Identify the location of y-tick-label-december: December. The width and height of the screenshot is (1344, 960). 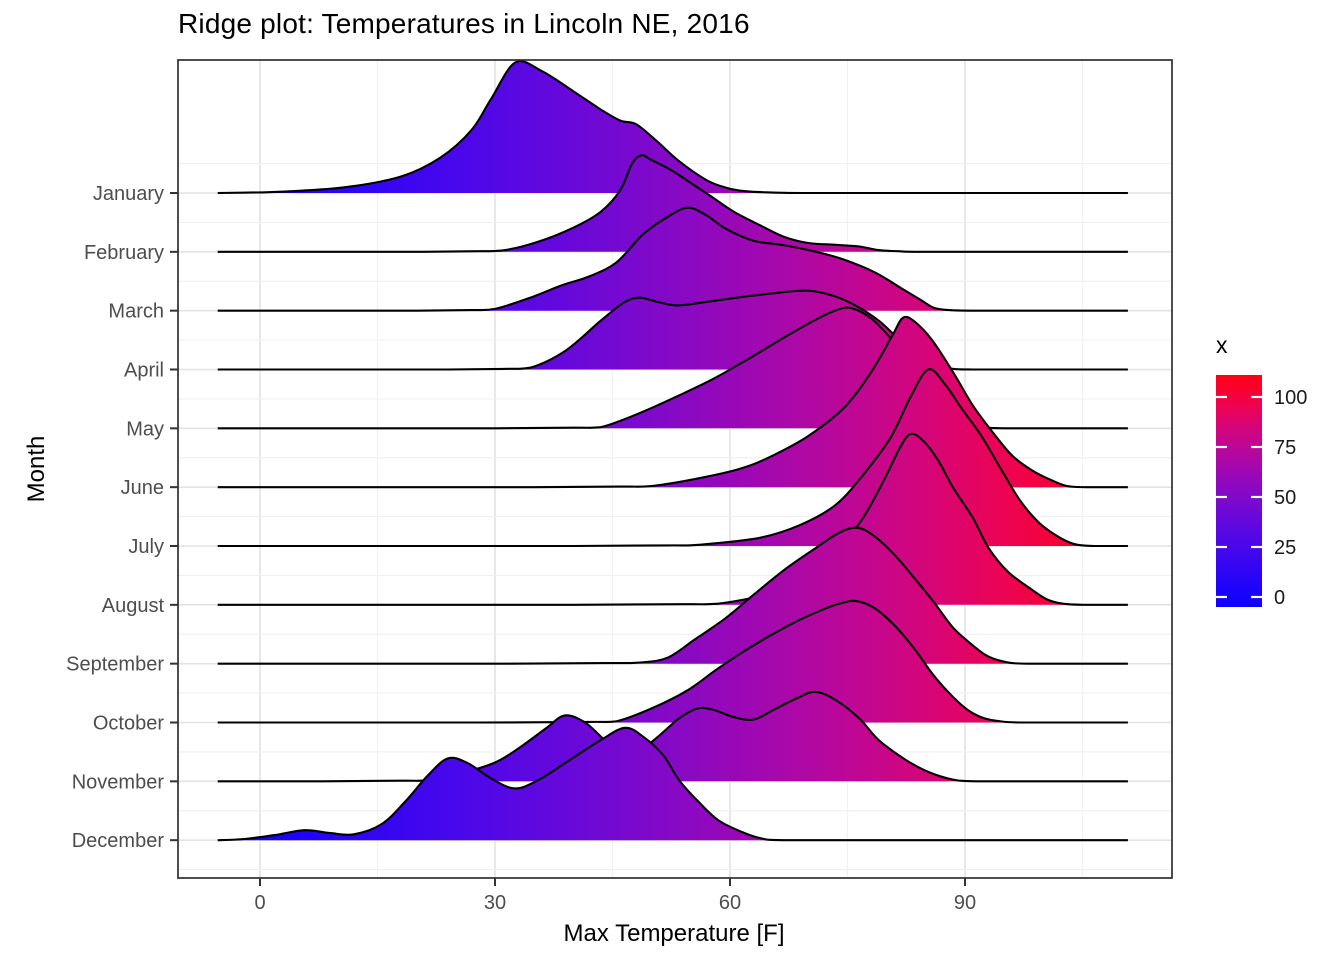
(118, 841).